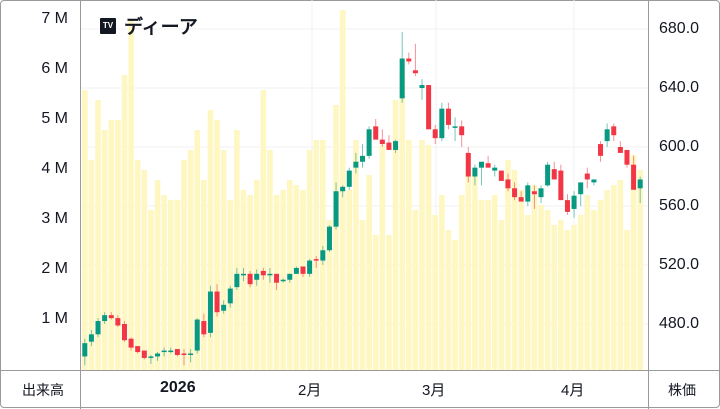  I want to click on time-label-mar: 3月, so click(434, 390).